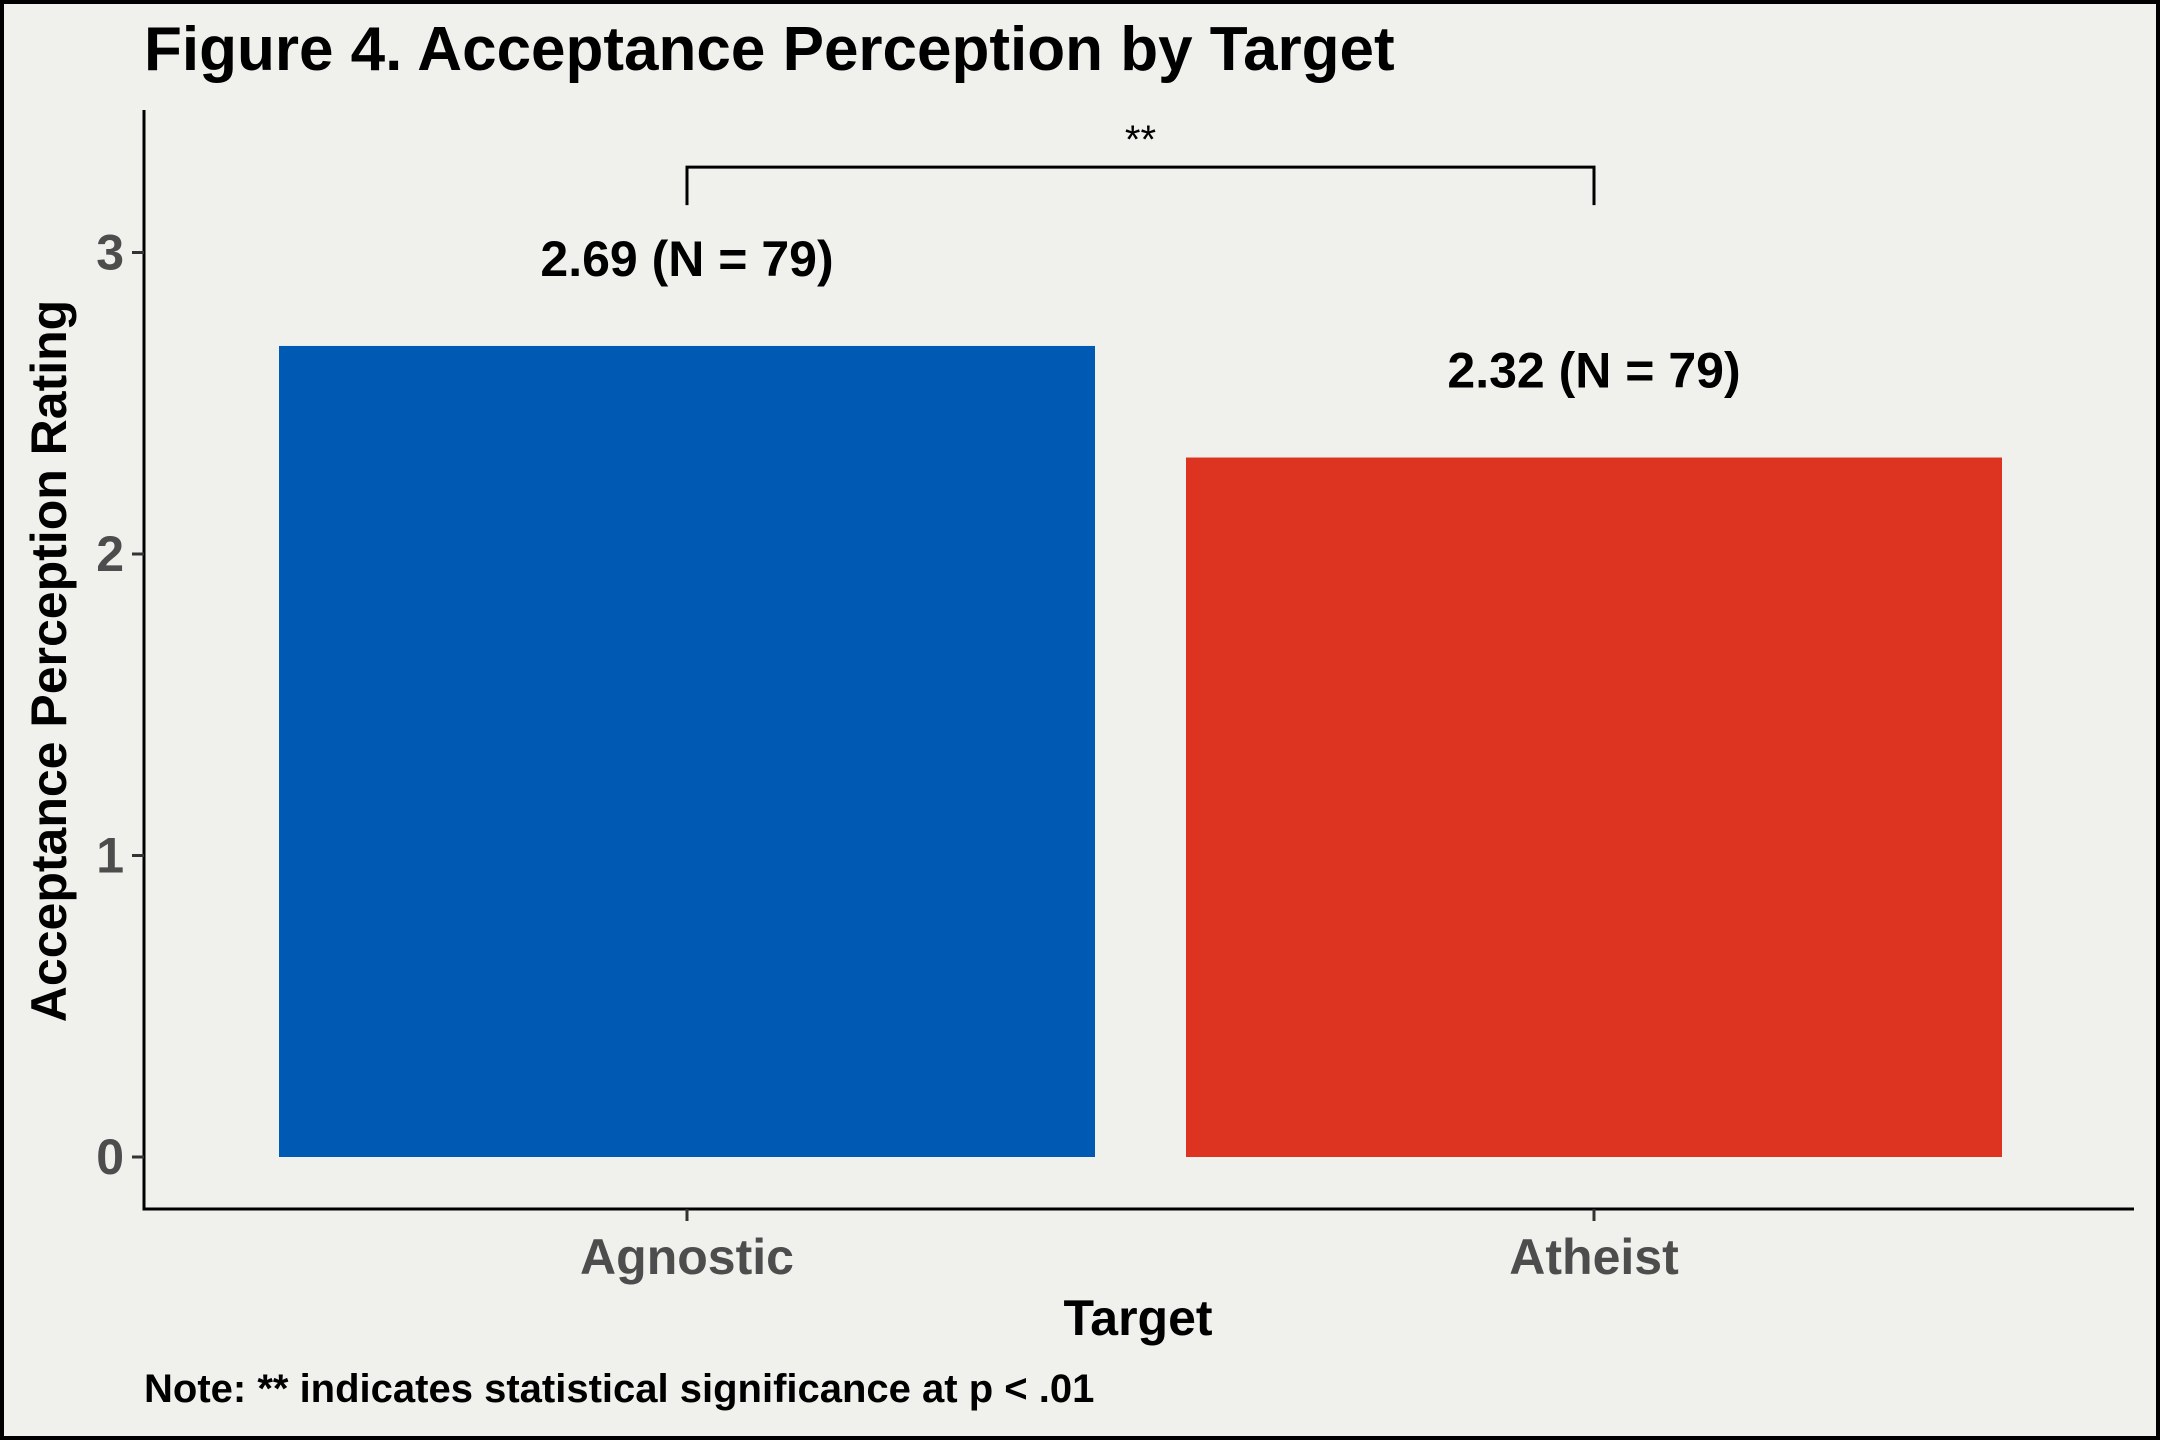  I want to click on data-label-atheist: 2.32 (N = 79), so click(1593, 371).